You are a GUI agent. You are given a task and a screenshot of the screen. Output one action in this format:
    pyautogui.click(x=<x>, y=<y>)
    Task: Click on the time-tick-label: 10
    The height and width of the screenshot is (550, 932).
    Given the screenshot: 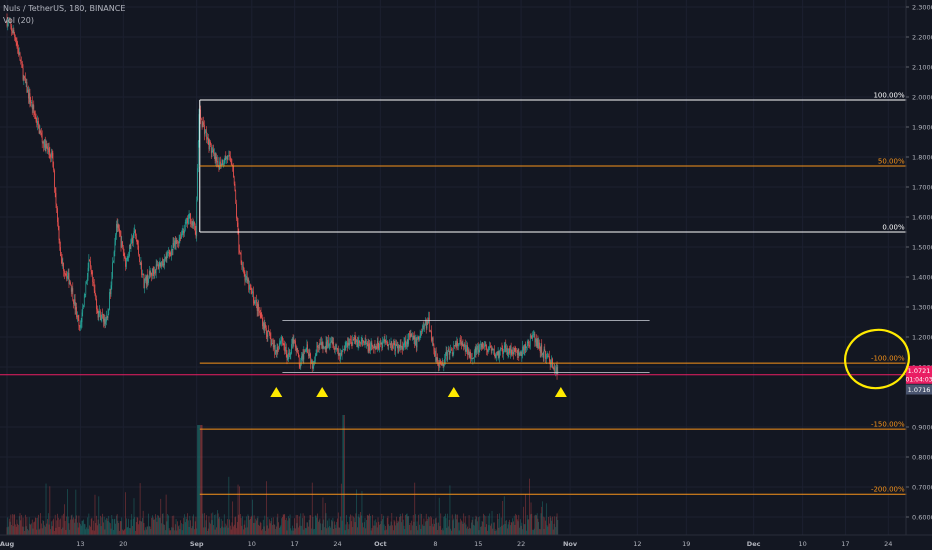 What is the action you would take?
    pyautogui.click(x=802, y=544)
    